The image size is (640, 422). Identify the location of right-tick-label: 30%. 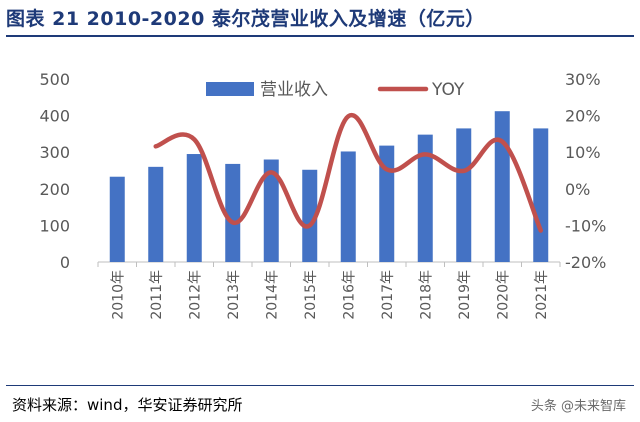
(583, 79).